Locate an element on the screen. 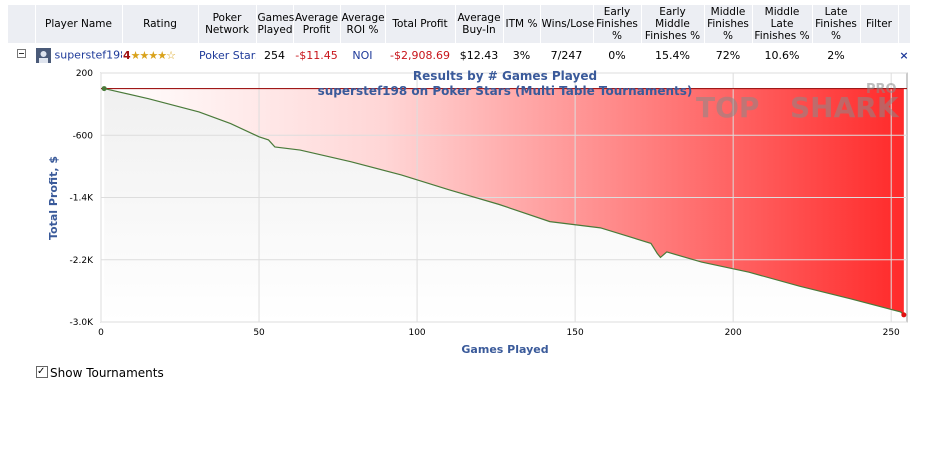  y-tick-label: -2.2K is located at coordinates (82, 261).